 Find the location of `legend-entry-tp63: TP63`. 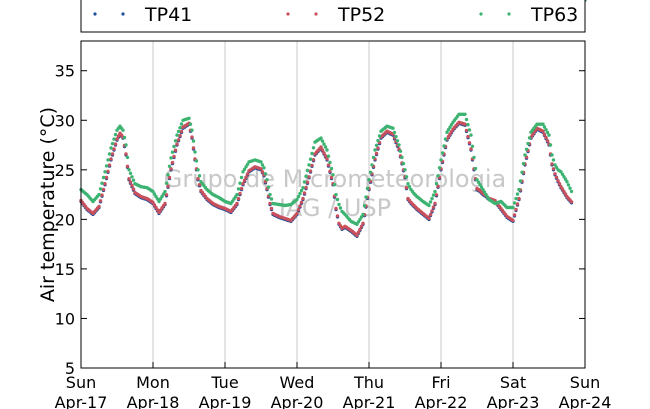

legend-entry-tp63: TP63 is located at coordinates (528, 15).